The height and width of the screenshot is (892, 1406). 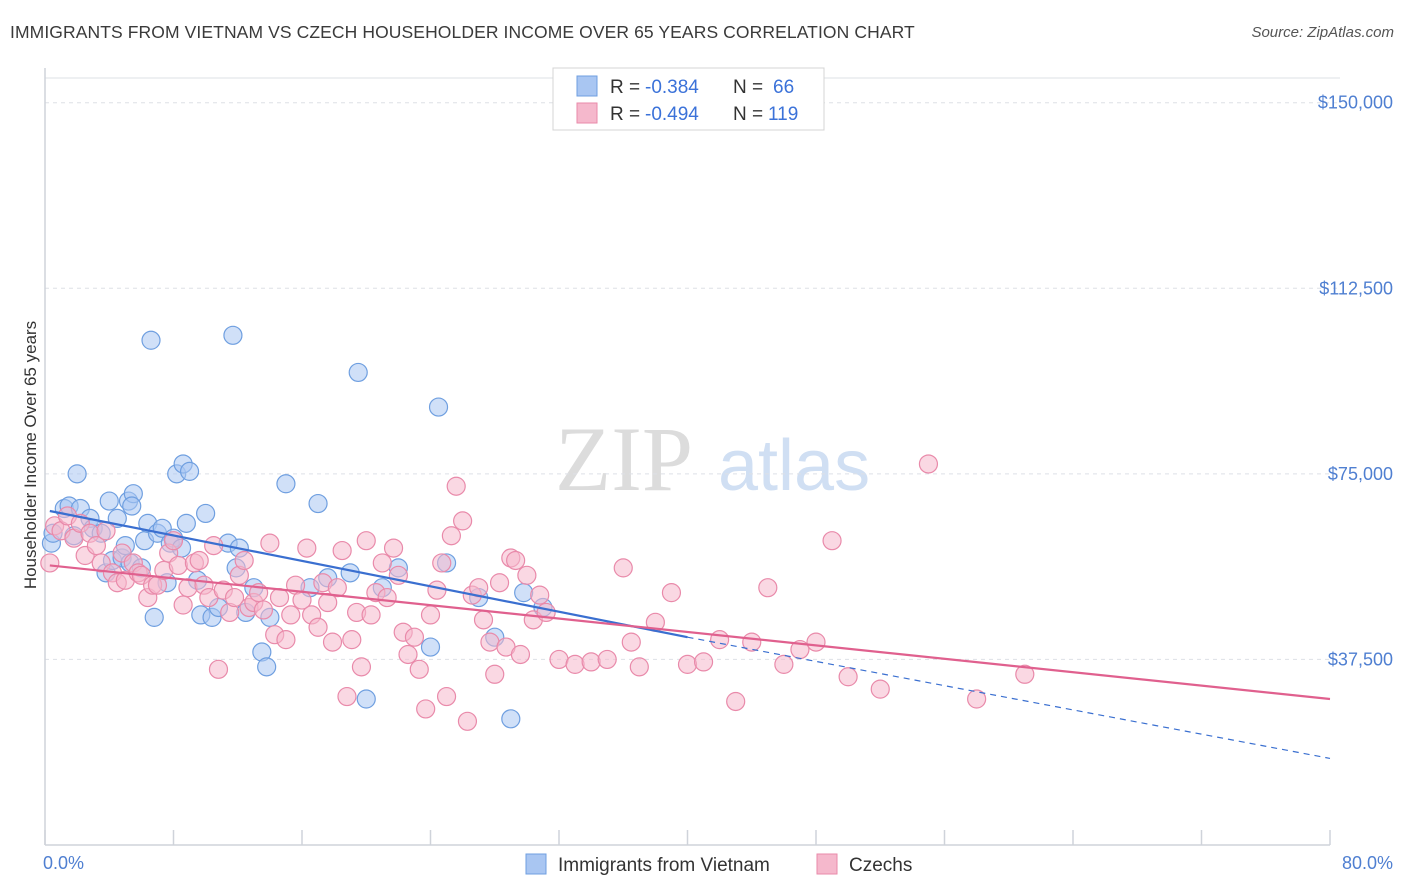 What do you see at coordinates (587, 86) in the screenshot?
I see `legend-swatch-vietnam` at bounding box center [587, 86].